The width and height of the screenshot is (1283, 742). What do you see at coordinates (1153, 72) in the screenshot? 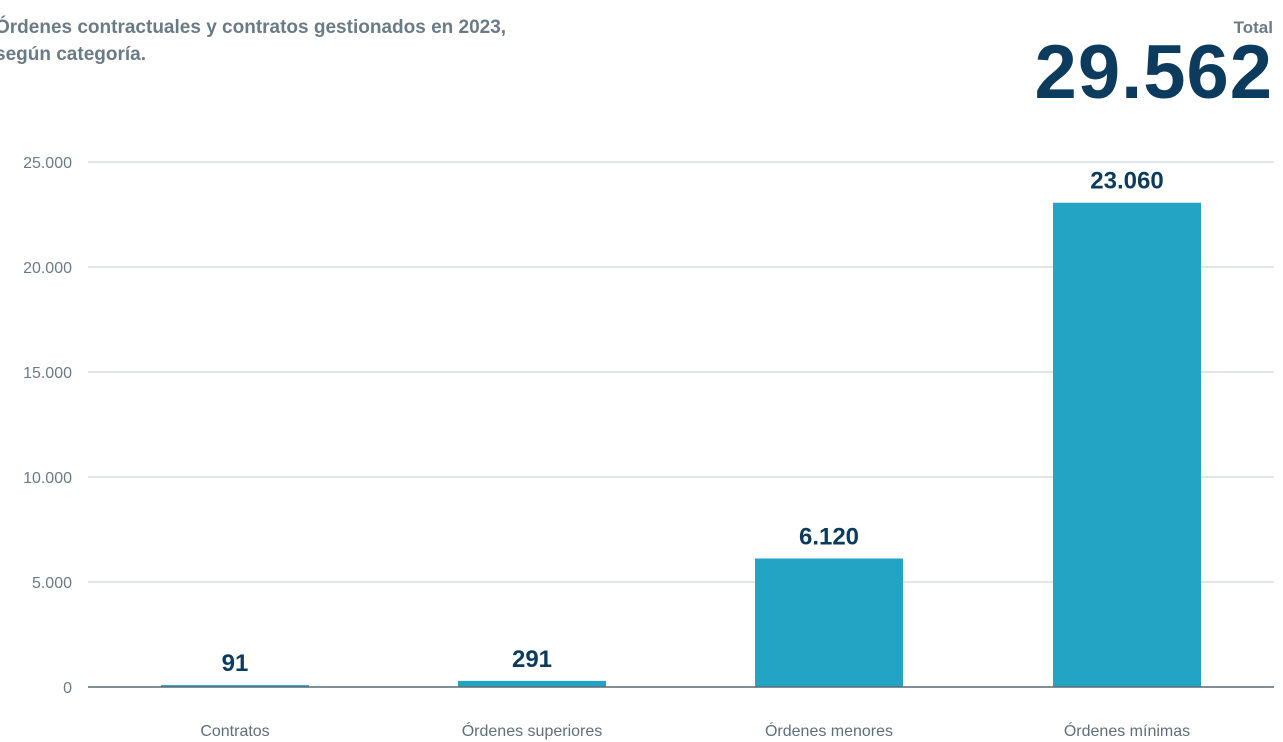
I see `total-value: 29.562` at bounding box center [1153, 72].